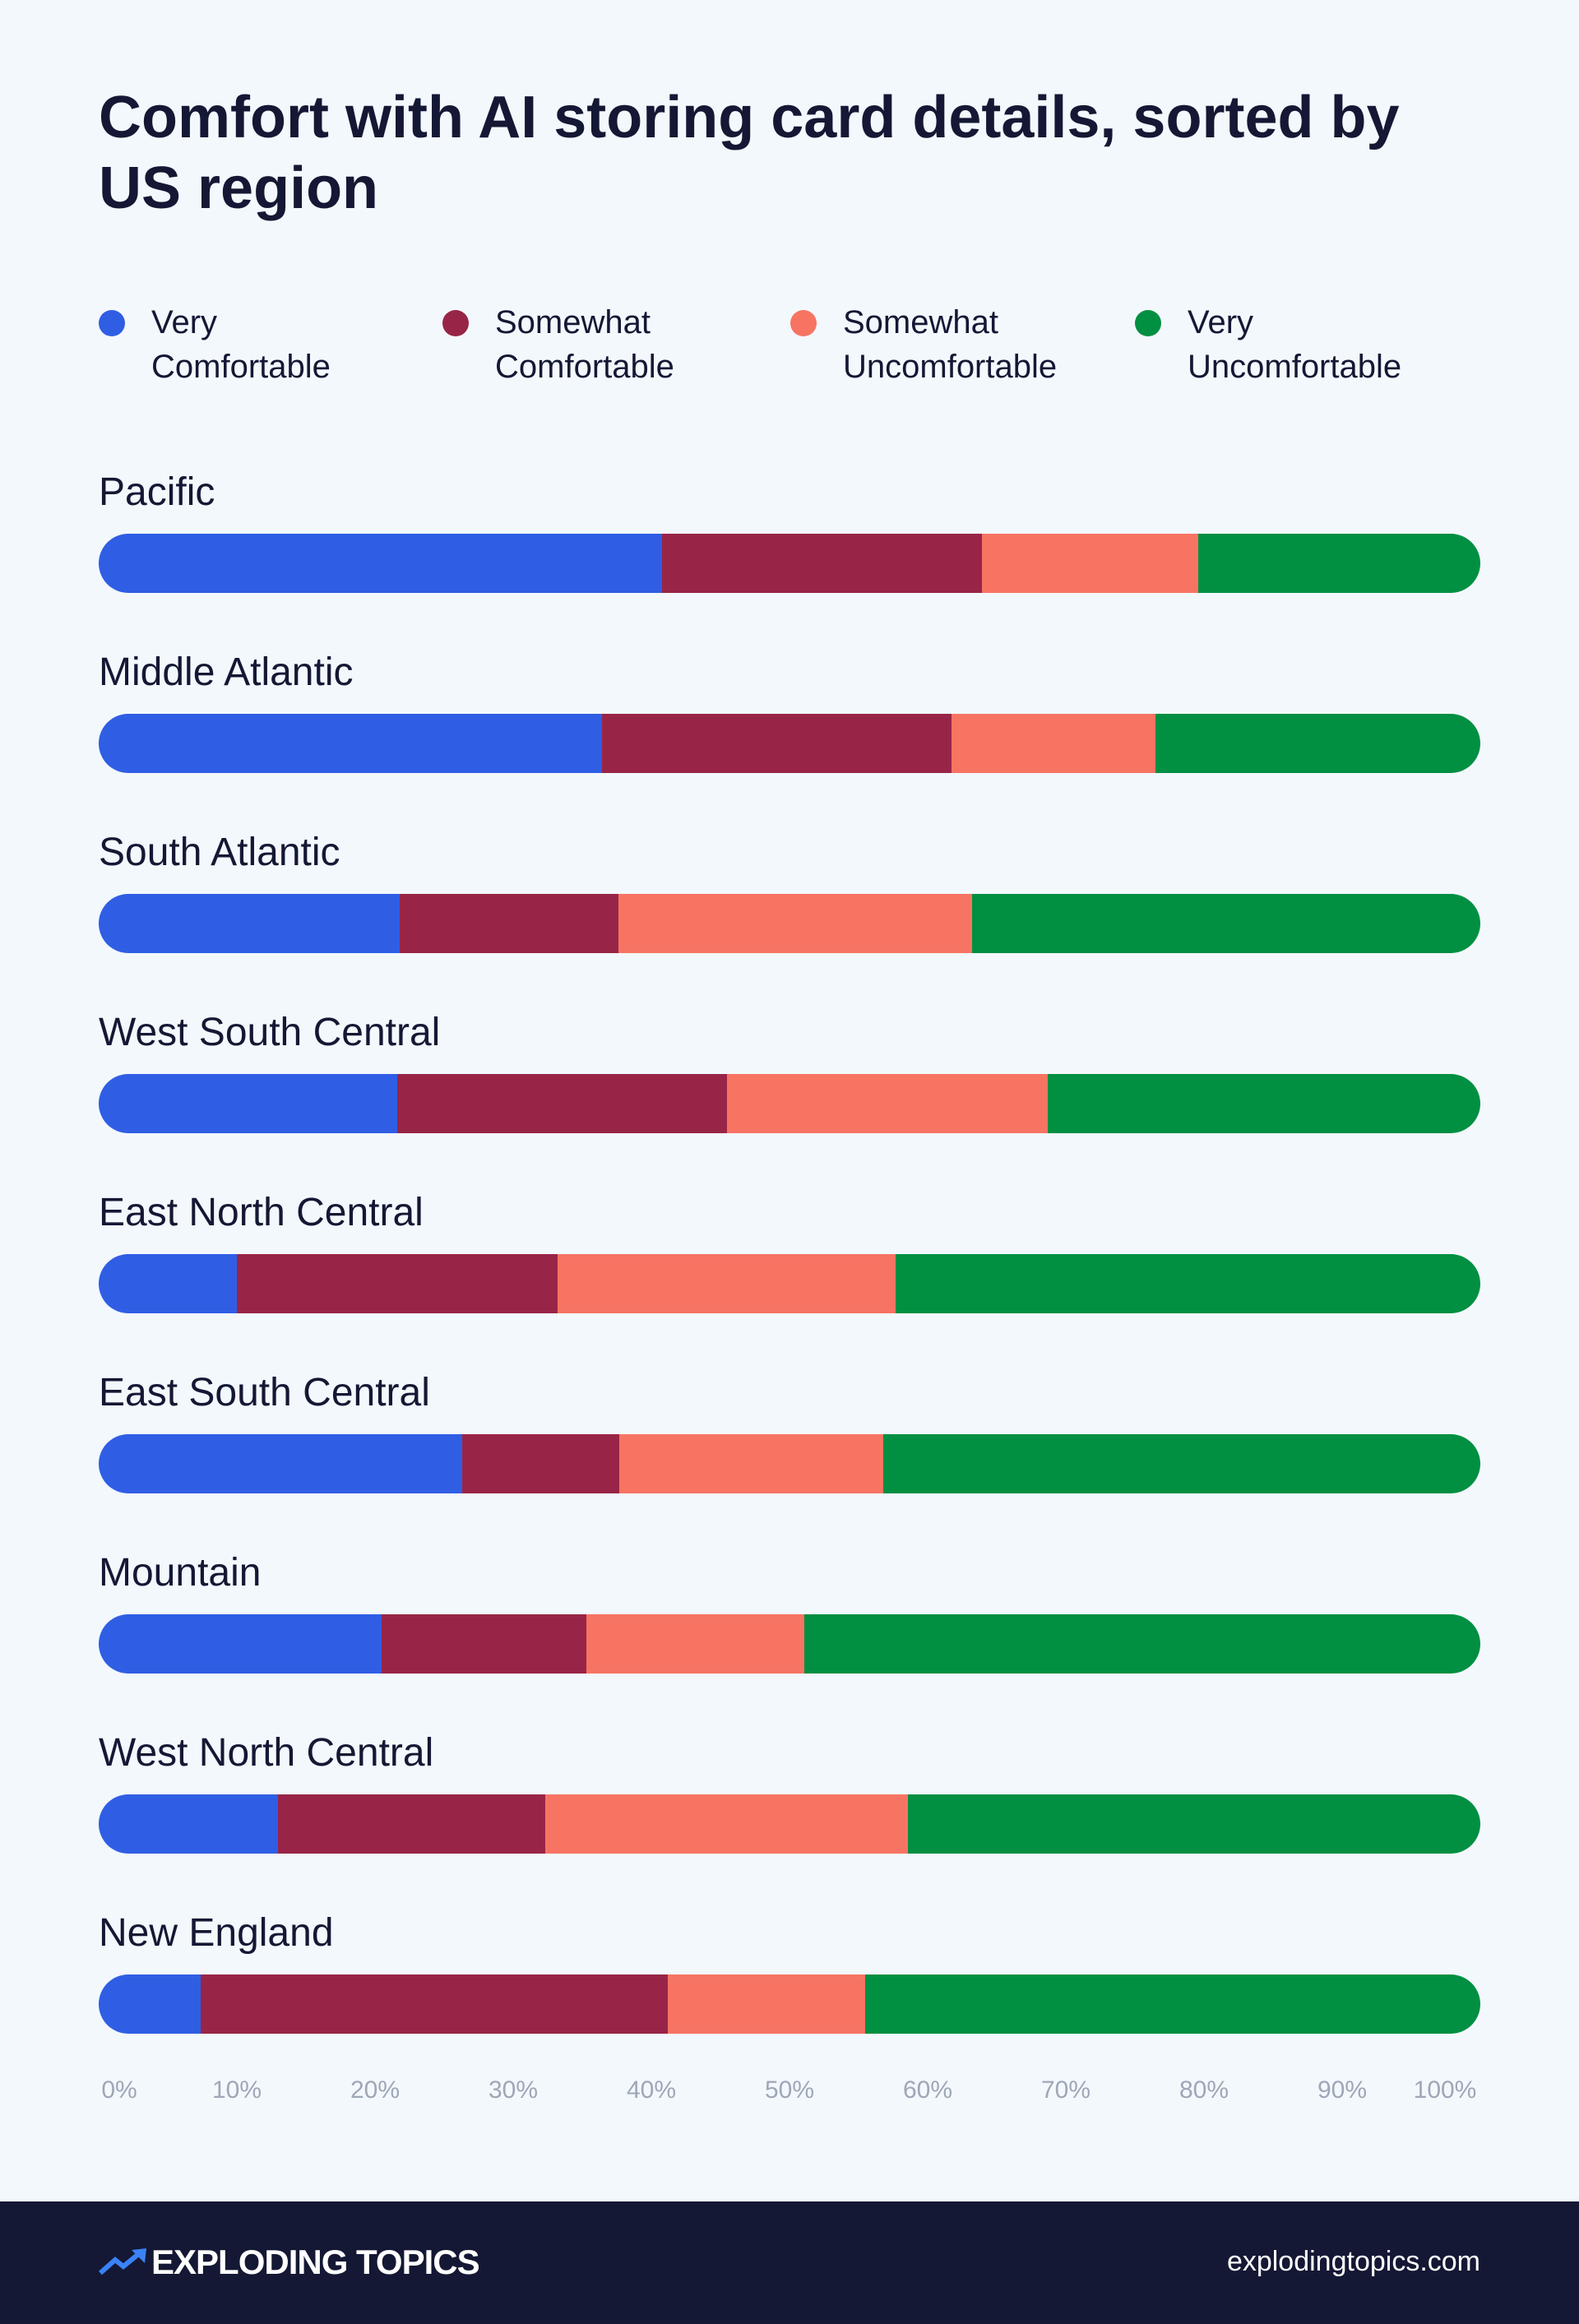 The width and height of the screenshot is (1579, 2324). Describe the element at coordinates (119, 2090) in the screenshot. I see `x-tick-label: 0%` at that location.